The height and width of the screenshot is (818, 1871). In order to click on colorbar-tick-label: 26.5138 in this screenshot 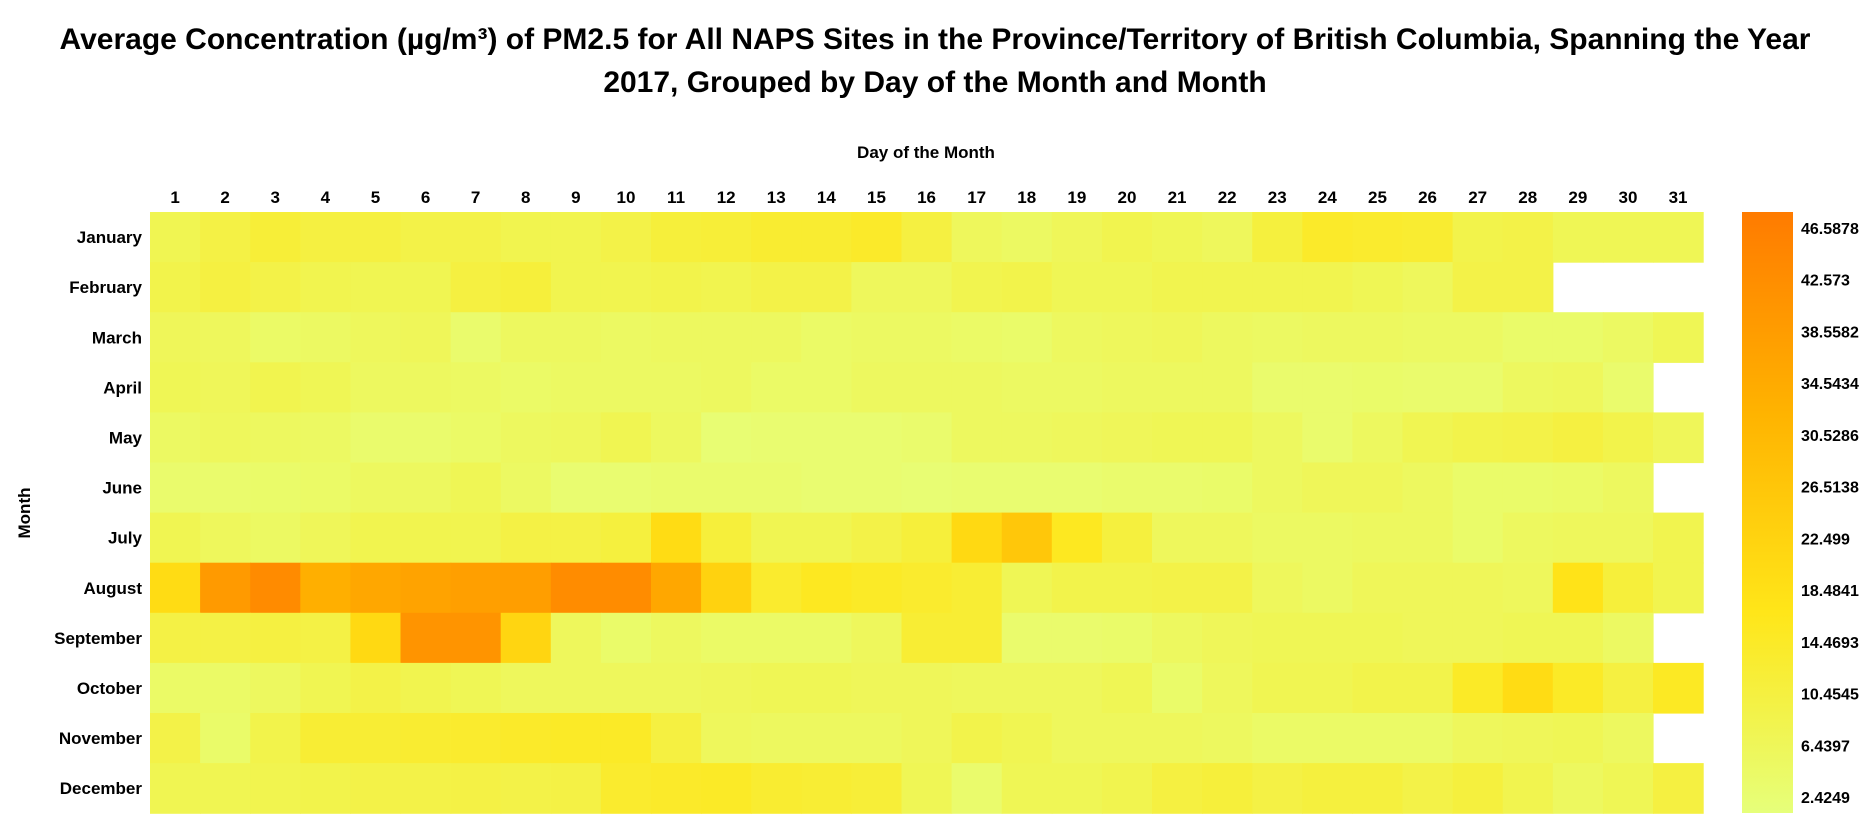, I will do `click(1830, 488)`.